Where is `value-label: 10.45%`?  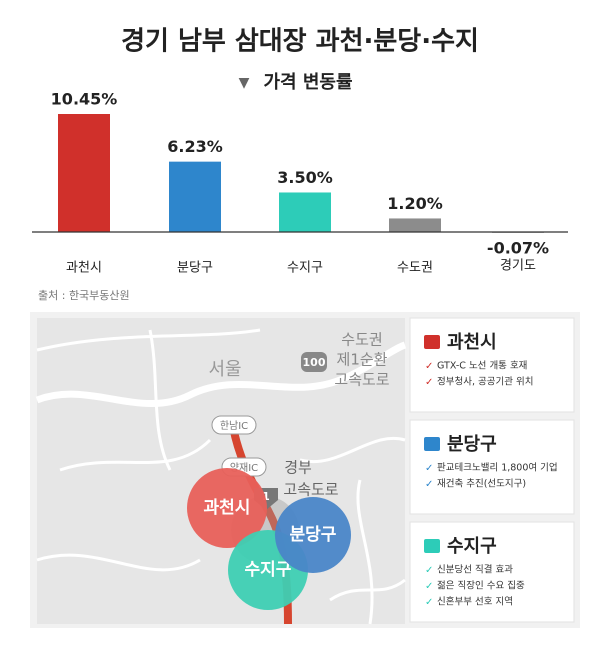 value-label: 10.45% is located at coordinates (84, 99).